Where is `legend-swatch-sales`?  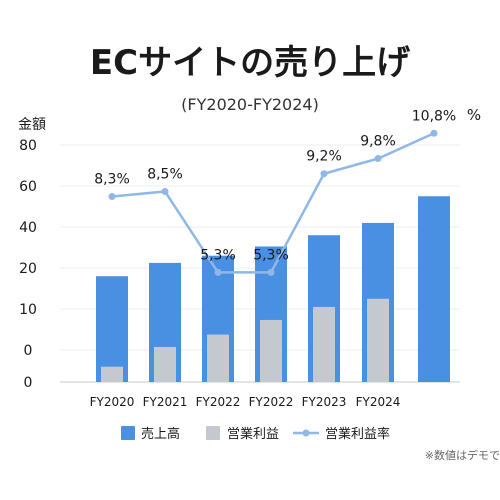 legend-swatch-sales is located at coordinates (128, 433).